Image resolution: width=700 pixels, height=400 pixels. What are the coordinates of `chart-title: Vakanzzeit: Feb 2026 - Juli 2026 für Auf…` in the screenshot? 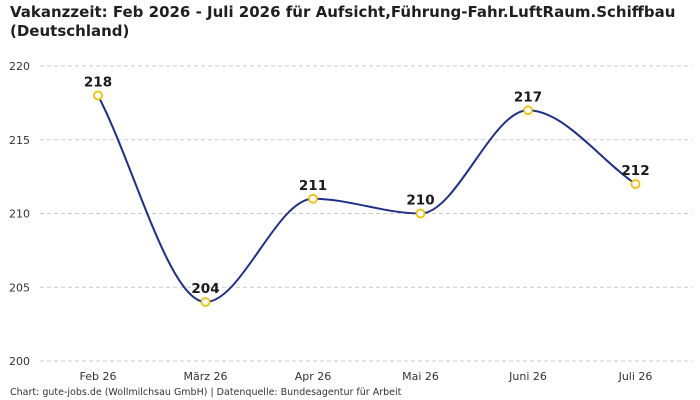 It's located at (343, 21).